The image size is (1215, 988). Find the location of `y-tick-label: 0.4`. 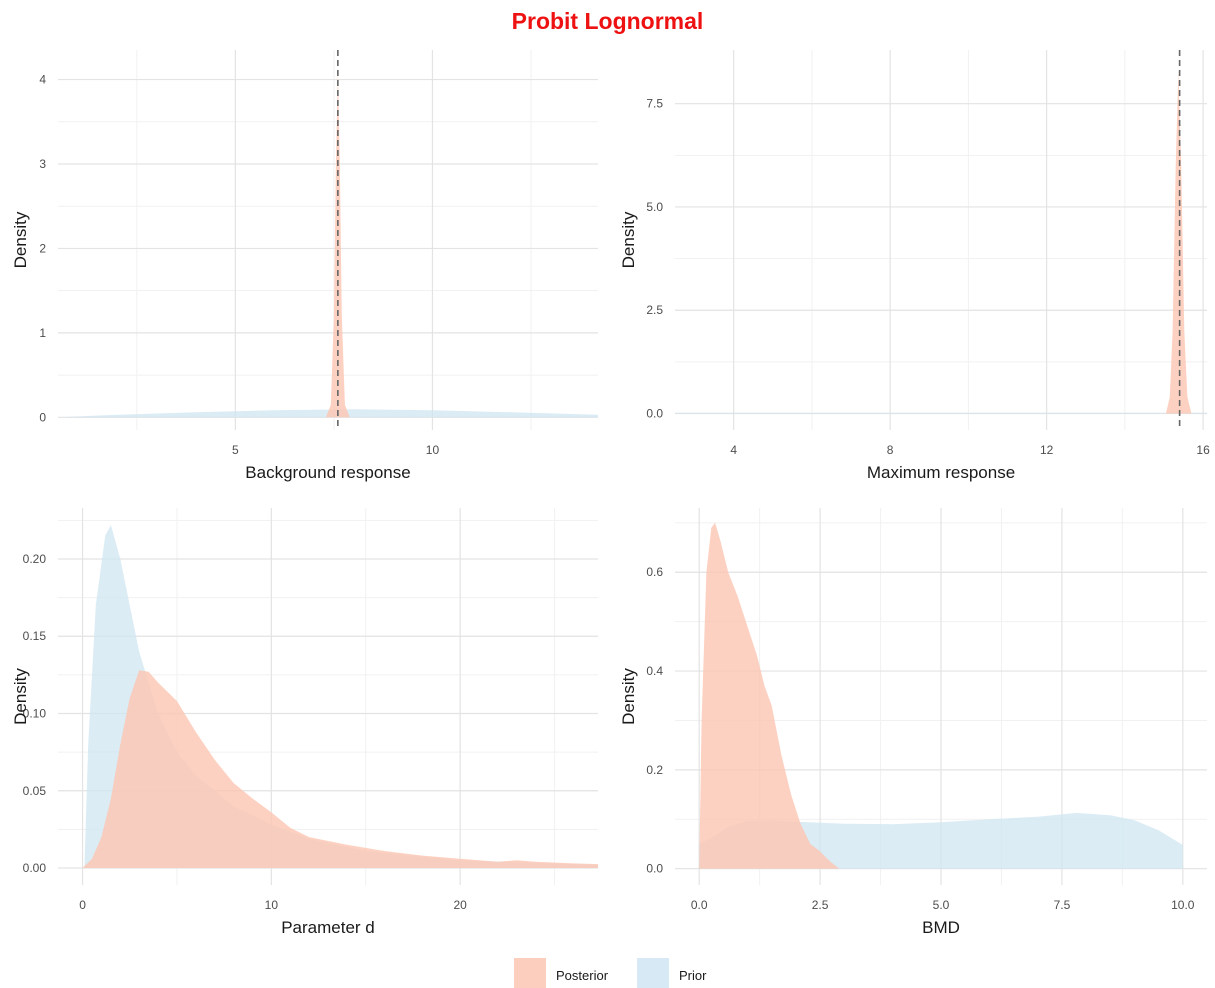

y-tick-label: 0.4 is located at coordinates (654, 671).